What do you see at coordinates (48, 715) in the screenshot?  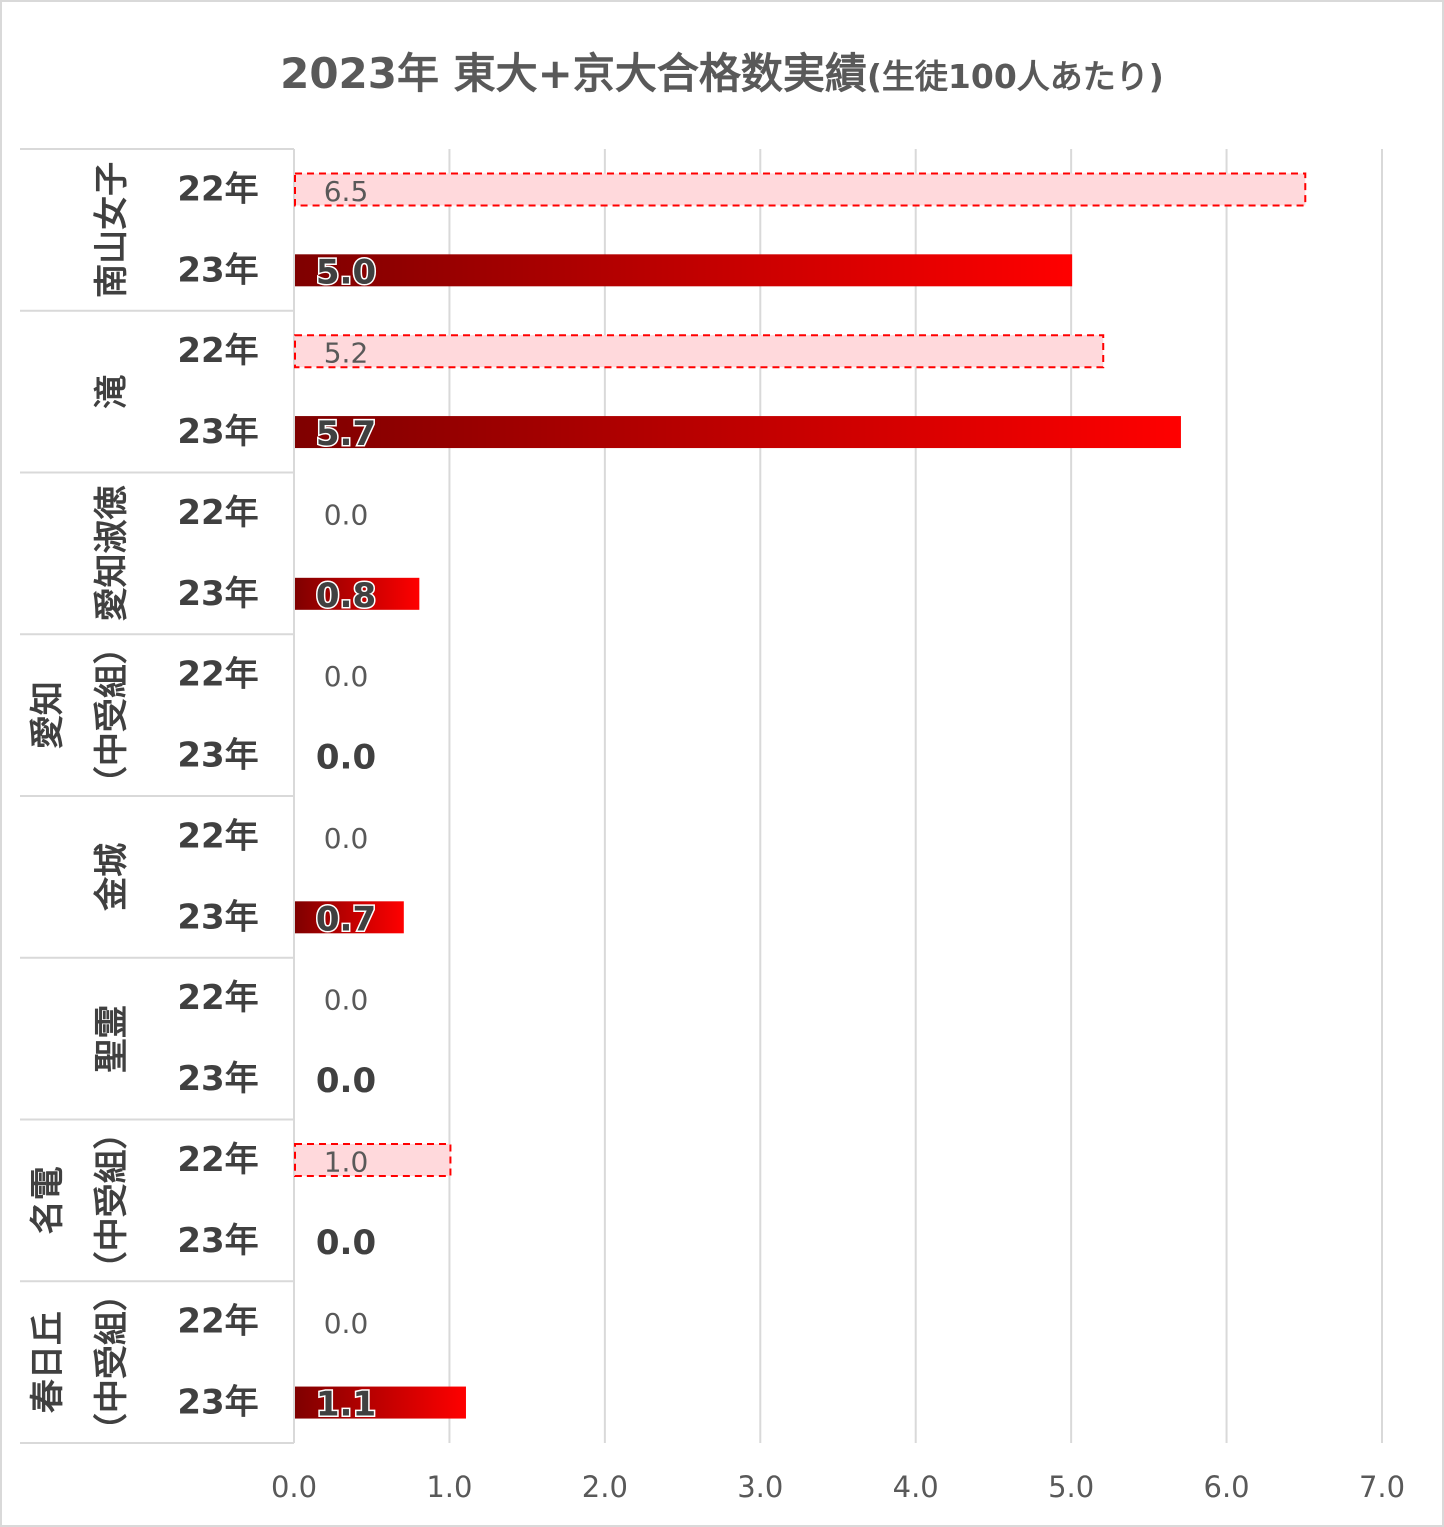 I see `group-label: 愛知` at bounding box center [48, 715].